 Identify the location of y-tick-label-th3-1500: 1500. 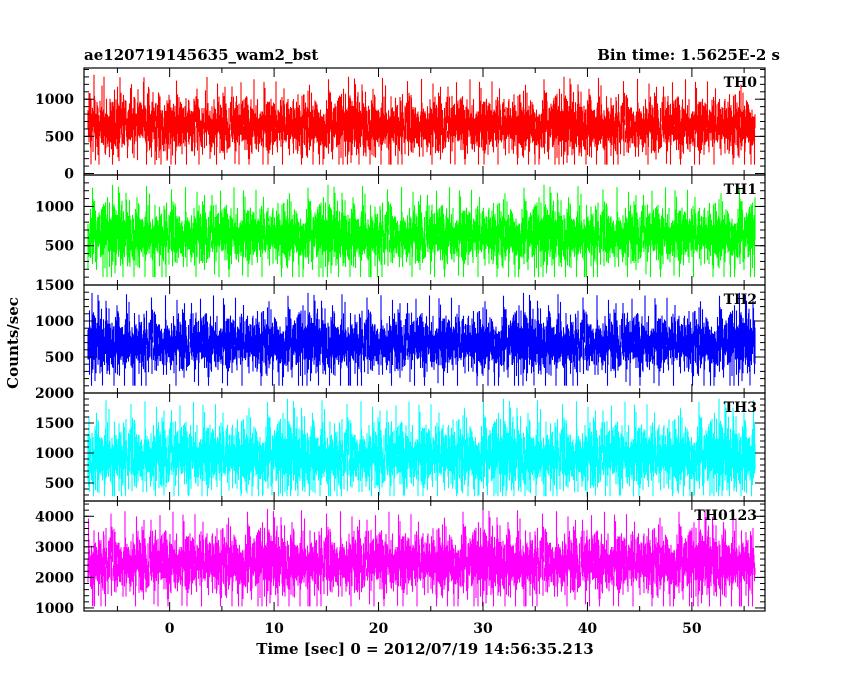
(54, 424).